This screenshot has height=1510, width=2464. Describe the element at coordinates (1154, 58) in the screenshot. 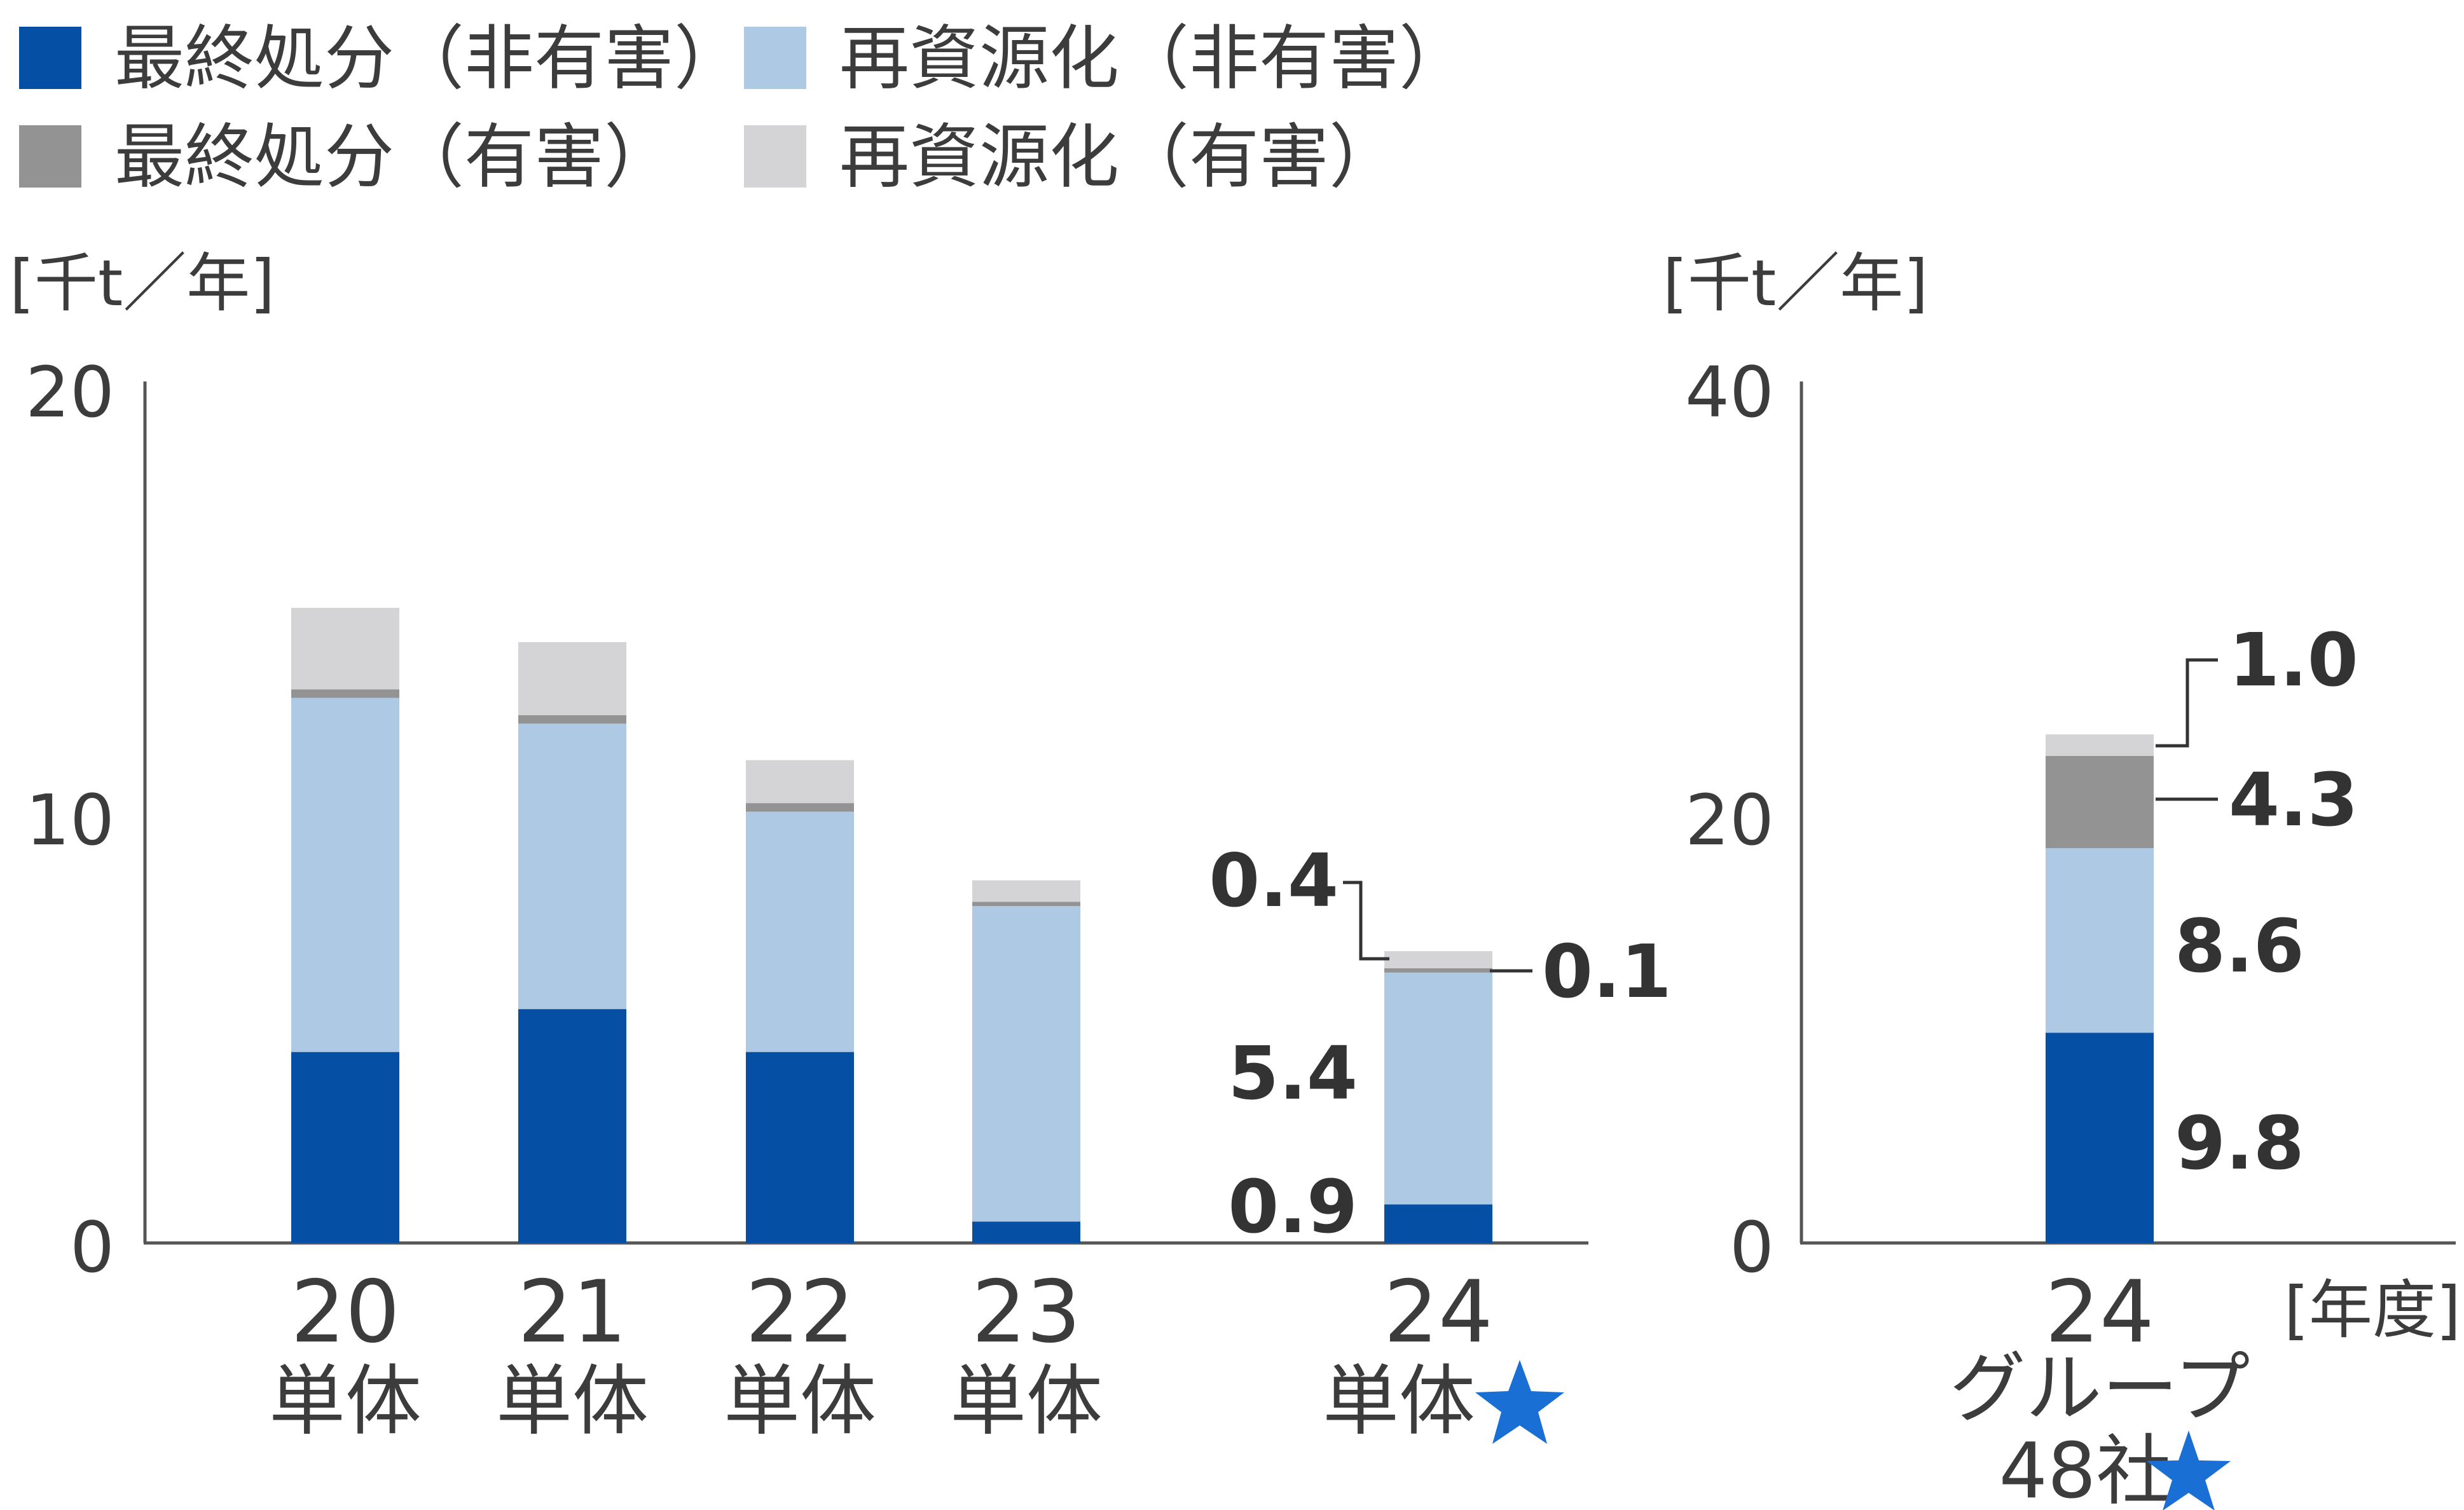

I see `legend-label-1: 再資源化（非有害）` at that location.